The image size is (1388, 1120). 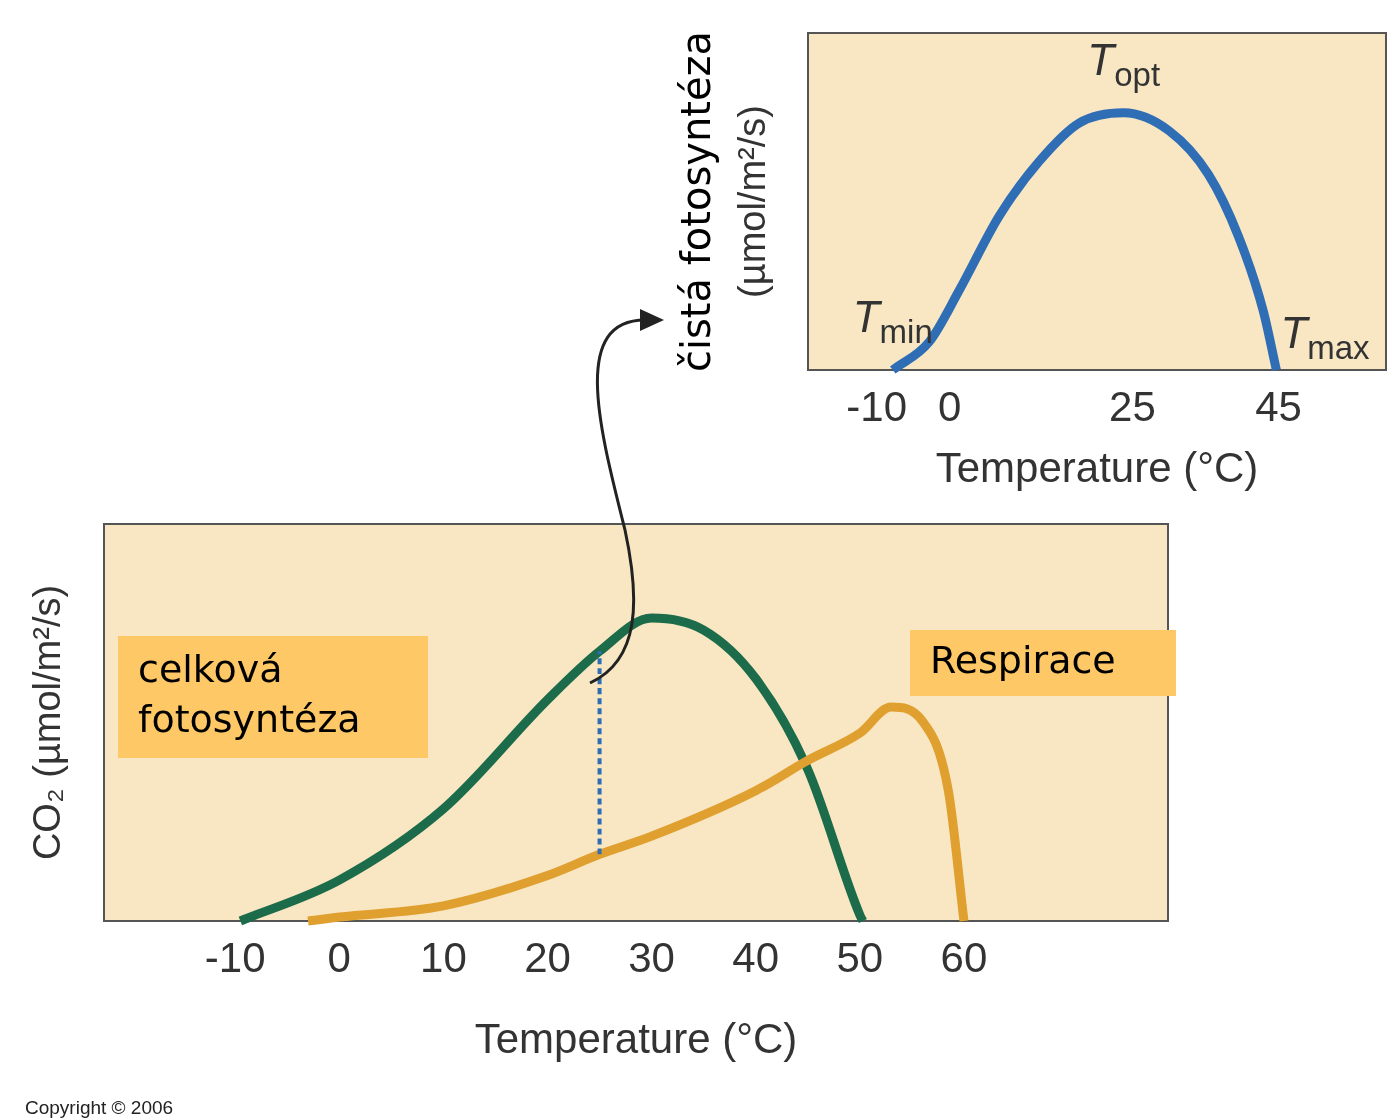 I want to click on x-tick-label: 60, so click(x=964, y=957).